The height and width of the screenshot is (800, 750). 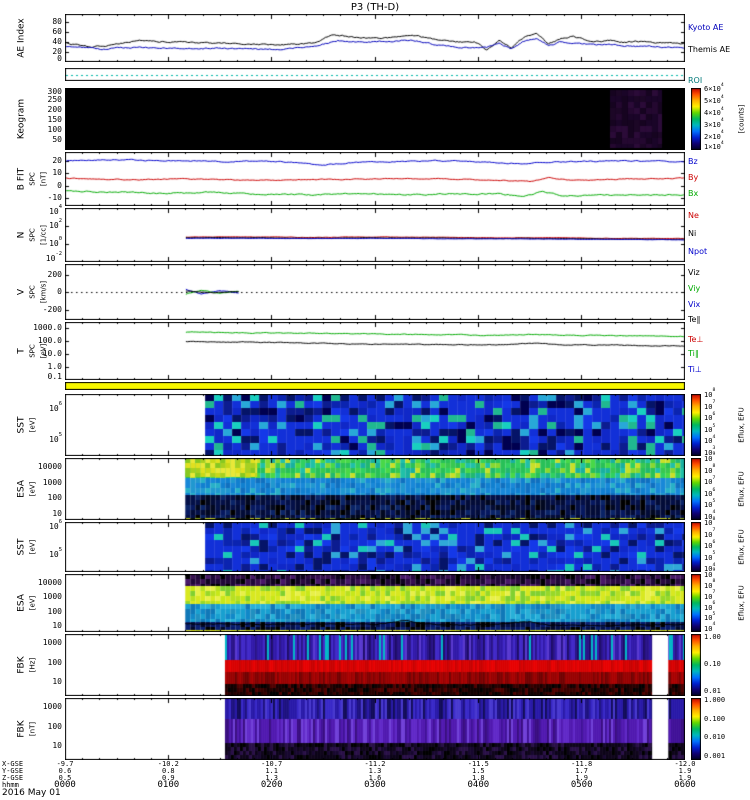 What do you see at coordinates (696, 339) in the screenshot?
I see `panel-temp-legend-Te⊥: Te⊥` at bounding box center [696, 339].